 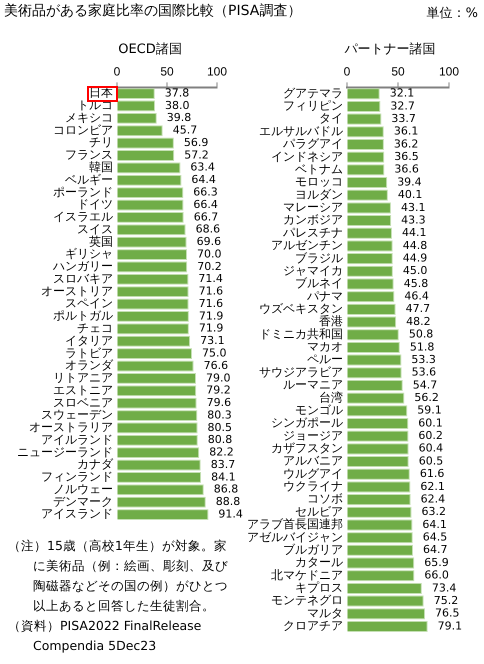 What do you see at coordinates (65, 451) in the screenshot?
I see `y-tick-label: ニュージーランド` at bounding box center [65, 451].